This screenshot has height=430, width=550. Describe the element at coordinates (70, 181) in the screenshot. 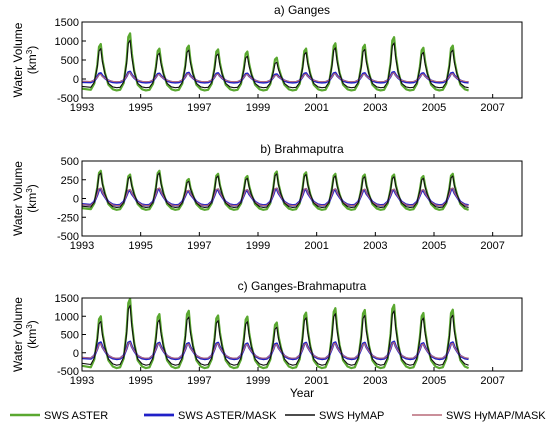

I see `y-tick-label: 250` at that location.